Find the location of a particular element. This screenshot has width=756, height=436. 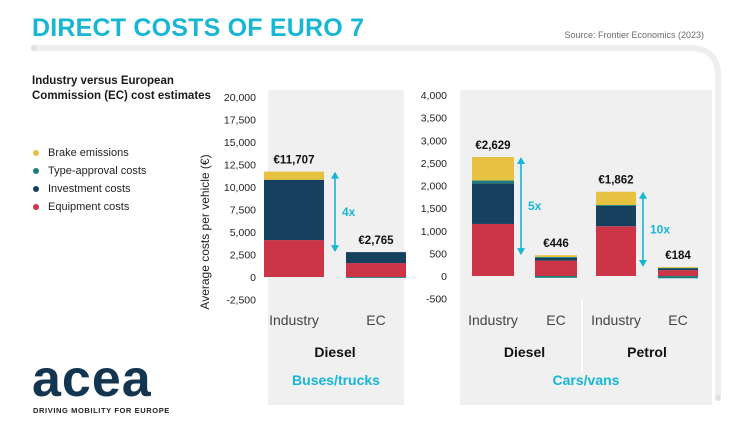

legend-label: Investment costs is located at coordinates (89, 189).